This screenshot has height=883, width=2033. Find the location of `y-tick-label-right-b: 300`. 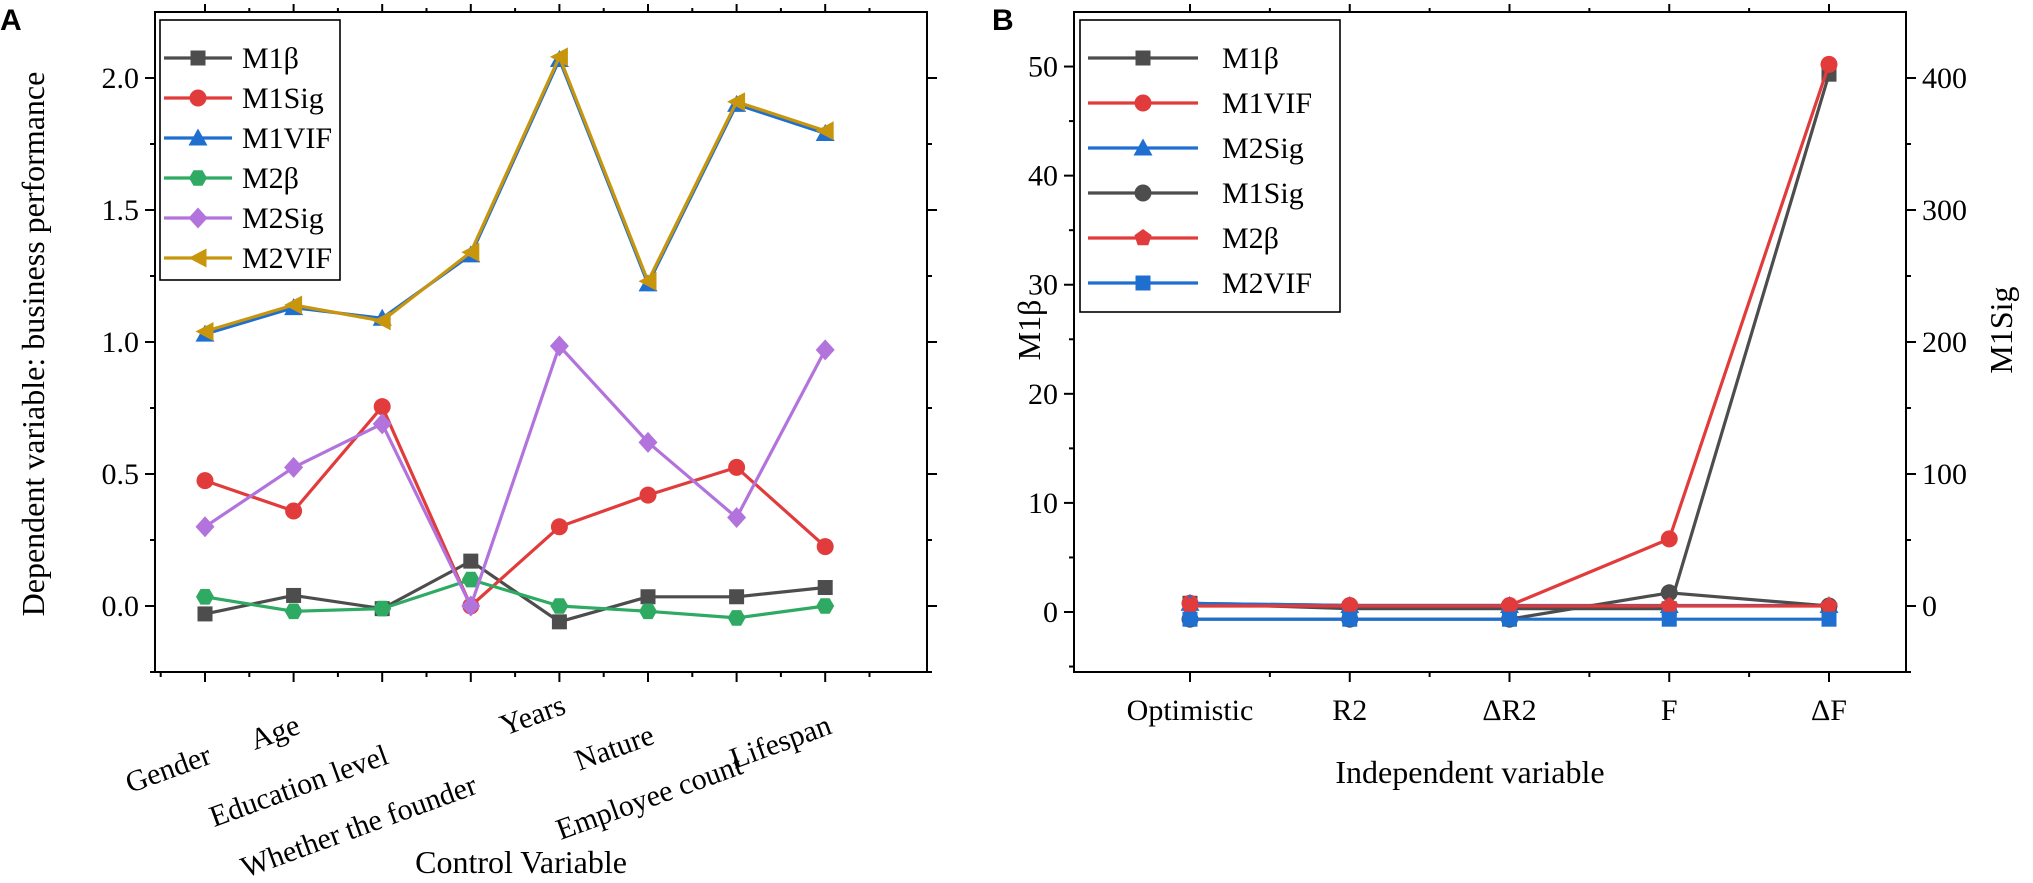

y-tick-label-right-b: 300 is located at coordinates (1944, 210).